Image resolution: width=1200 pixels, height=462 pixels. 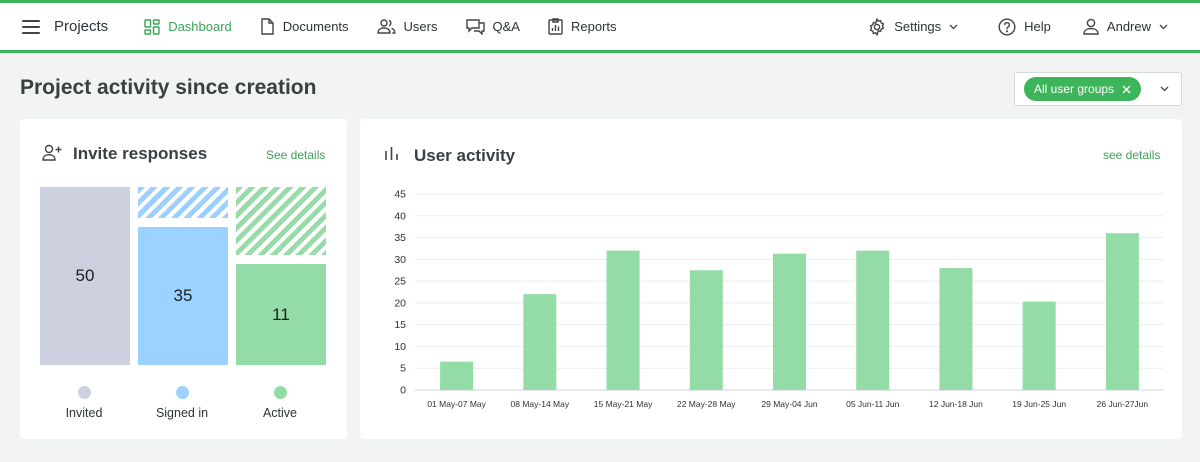 What do you see at coordinates (267, 26) in the screenshot?
I see `document-icon` at bounding box center [267, 26].